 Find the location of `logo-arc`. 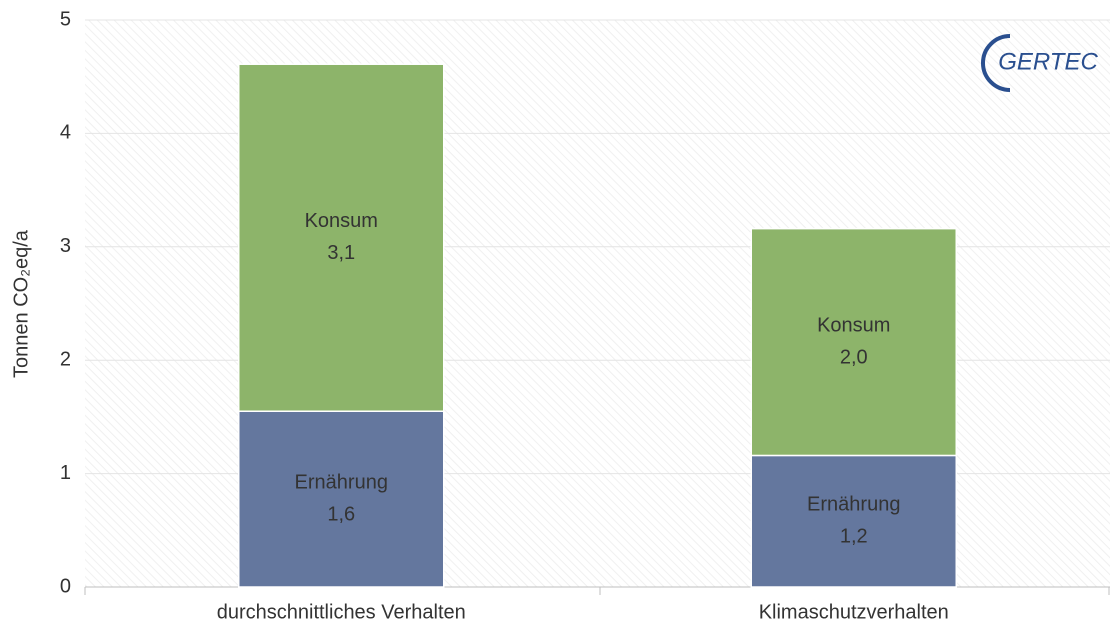

logo-arc is located at coordinates (996, 63).